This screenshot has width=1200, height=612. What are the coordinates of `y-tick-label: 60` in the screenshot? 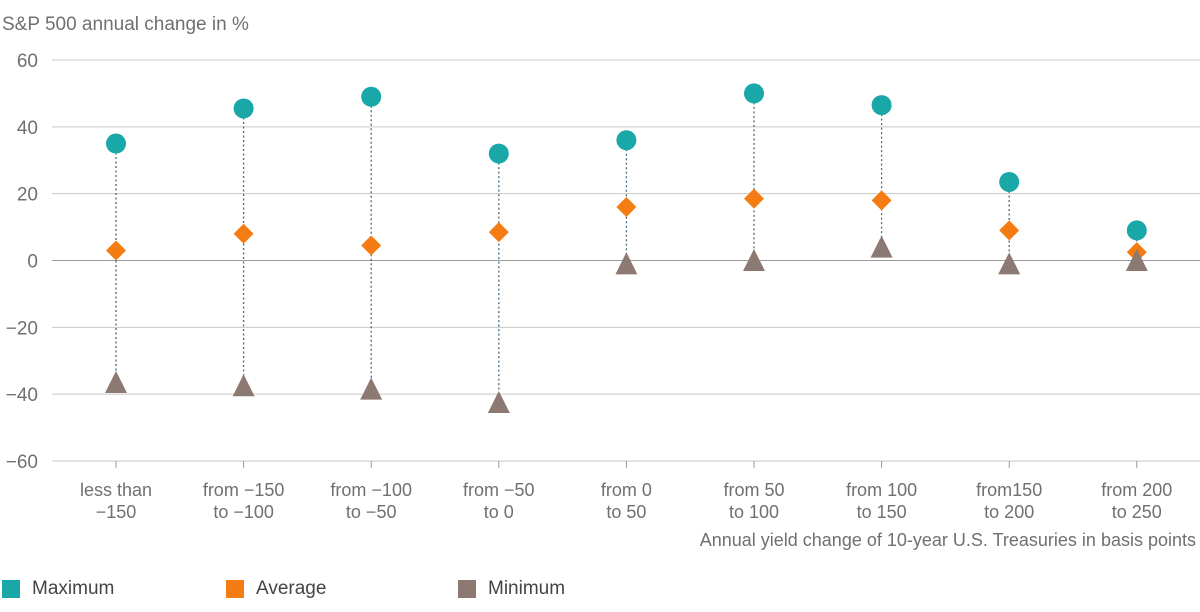 It's located at (27, 61).